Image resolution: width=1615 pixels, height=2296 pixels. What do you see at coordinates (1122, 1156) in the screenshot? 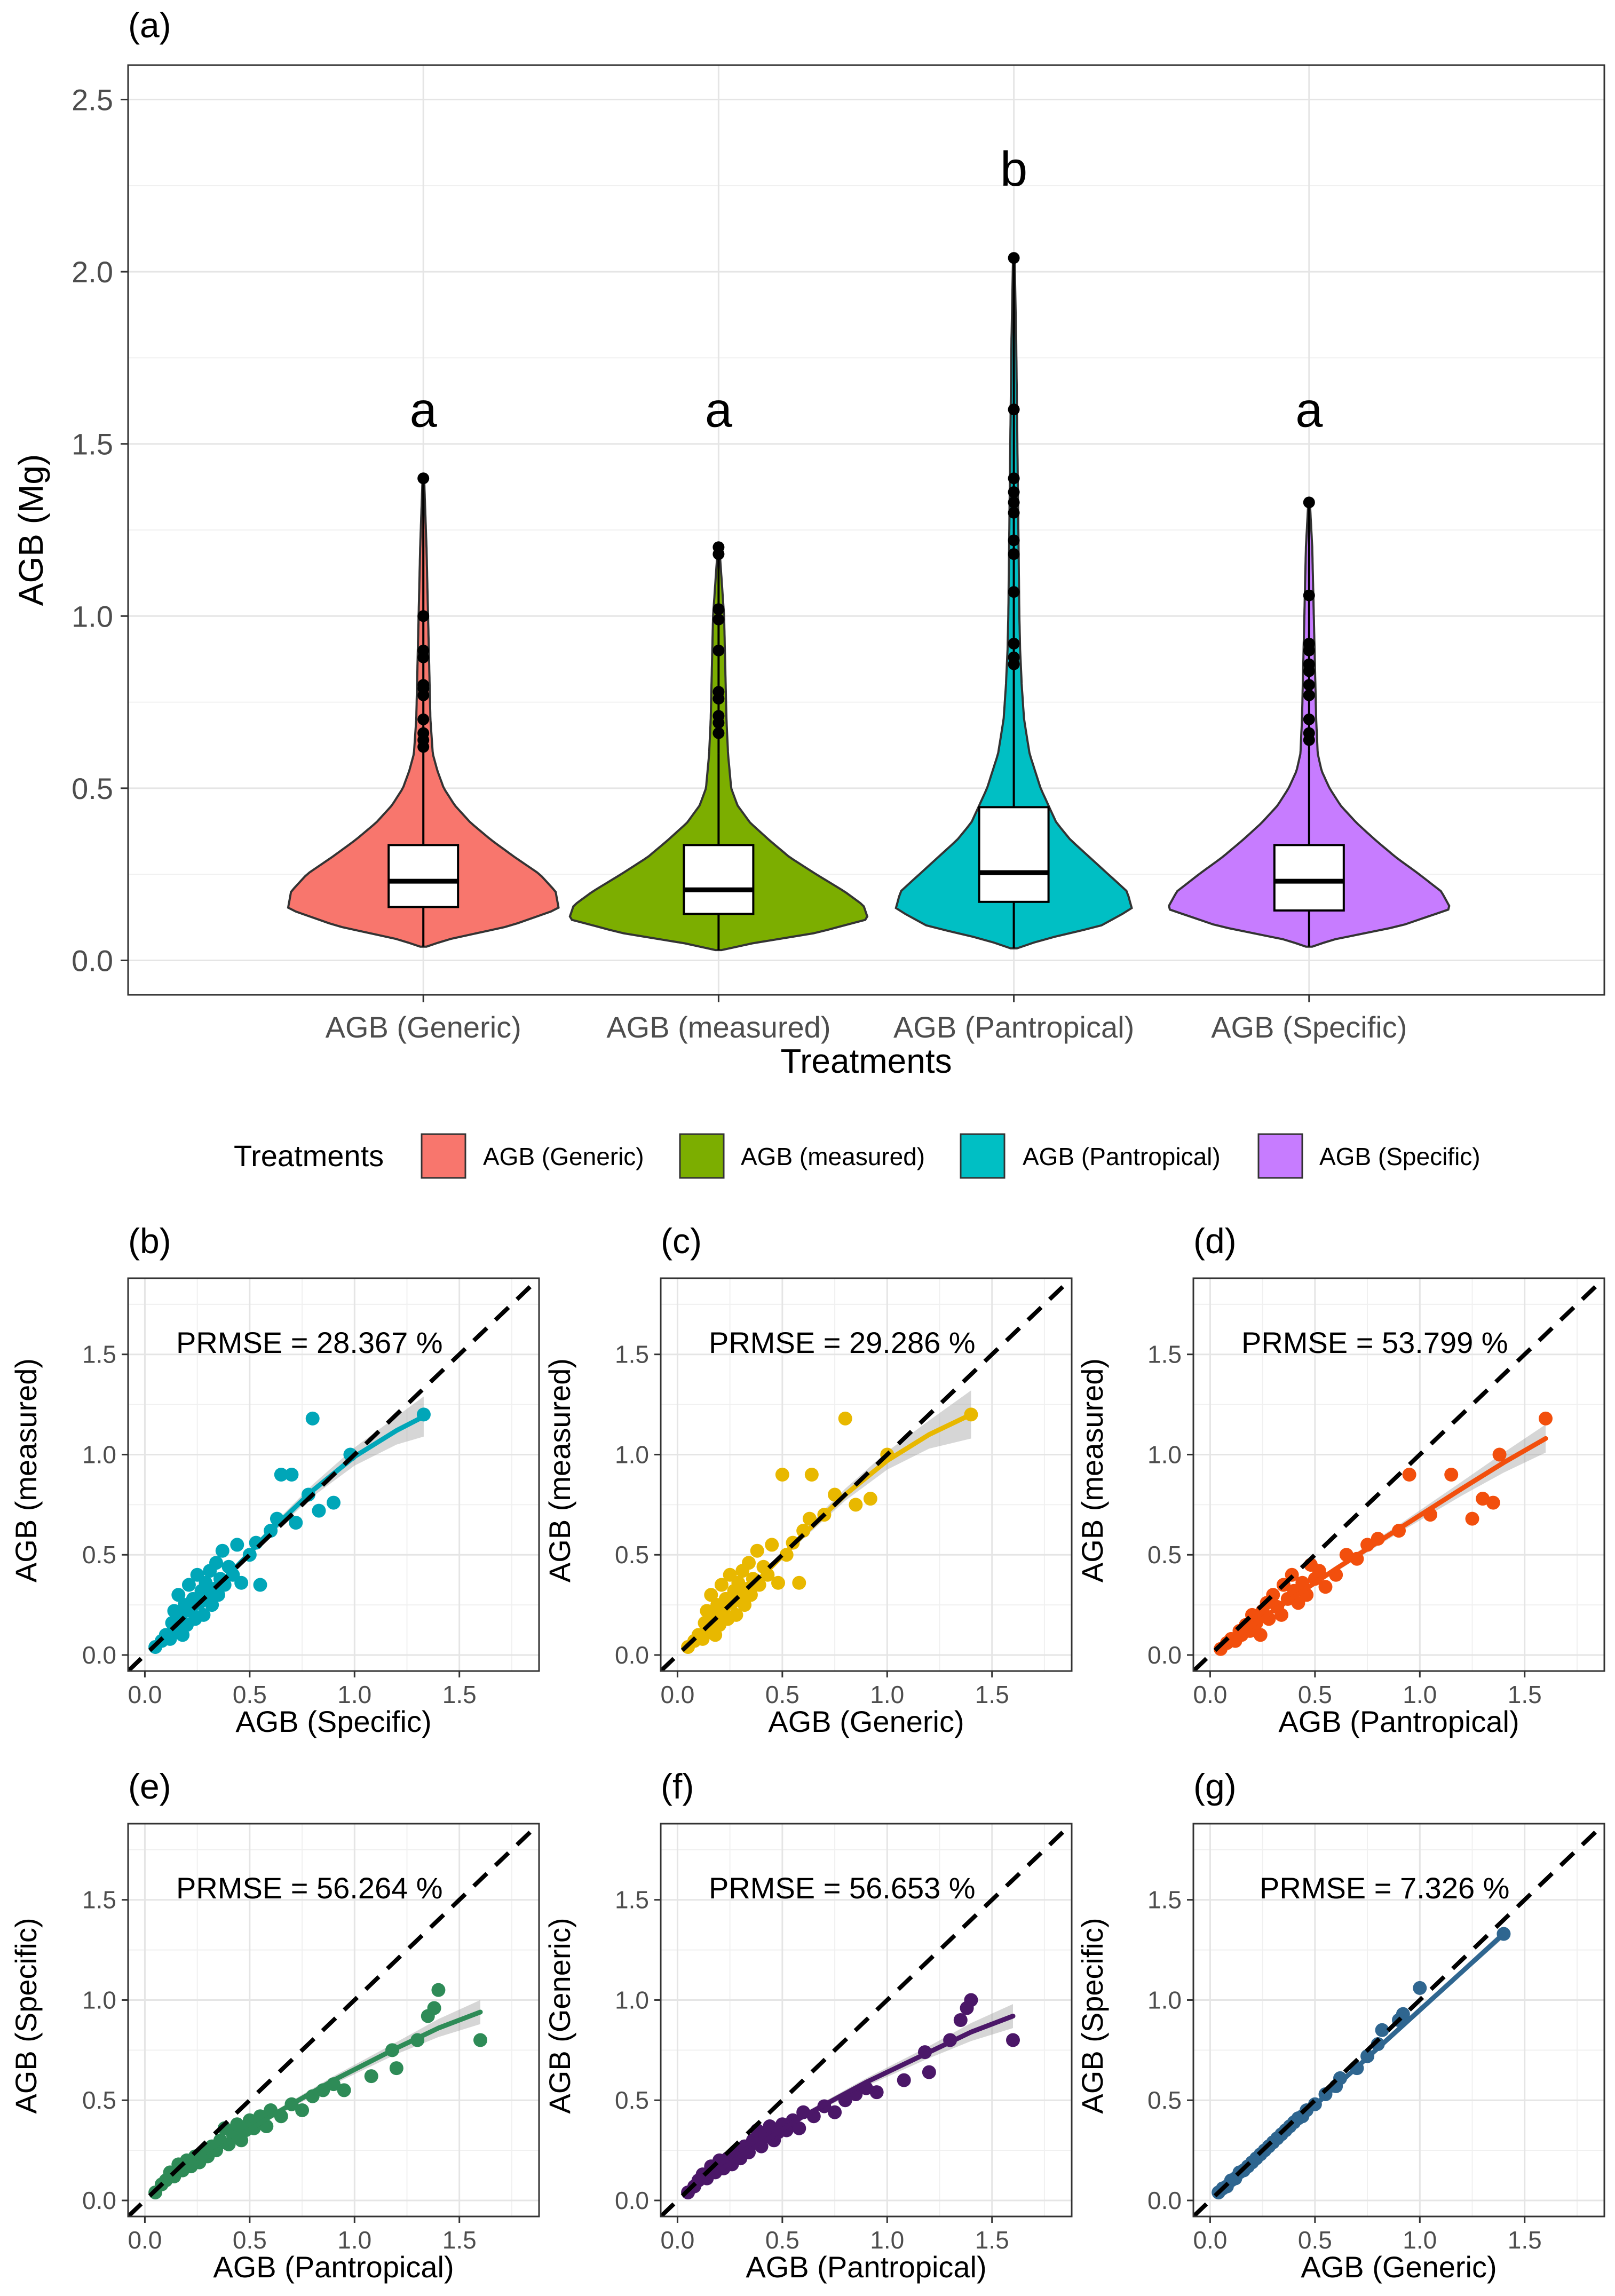
I see `legend-label: AGB (Pantropical)` at bounding box center [1122, 1156].